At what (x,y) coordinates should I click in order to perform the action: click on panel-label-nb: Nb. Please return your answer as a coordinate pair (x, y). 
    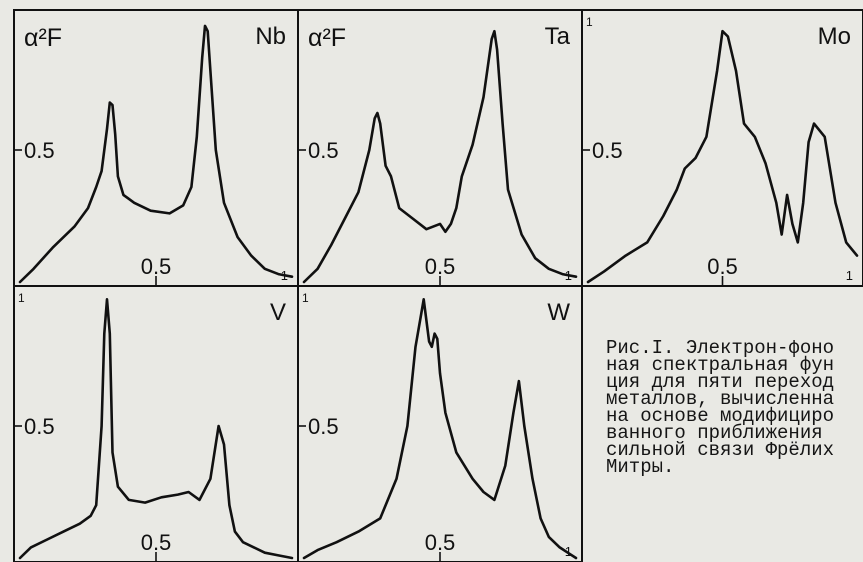
    Looking at the image, I should click on (270, 36).